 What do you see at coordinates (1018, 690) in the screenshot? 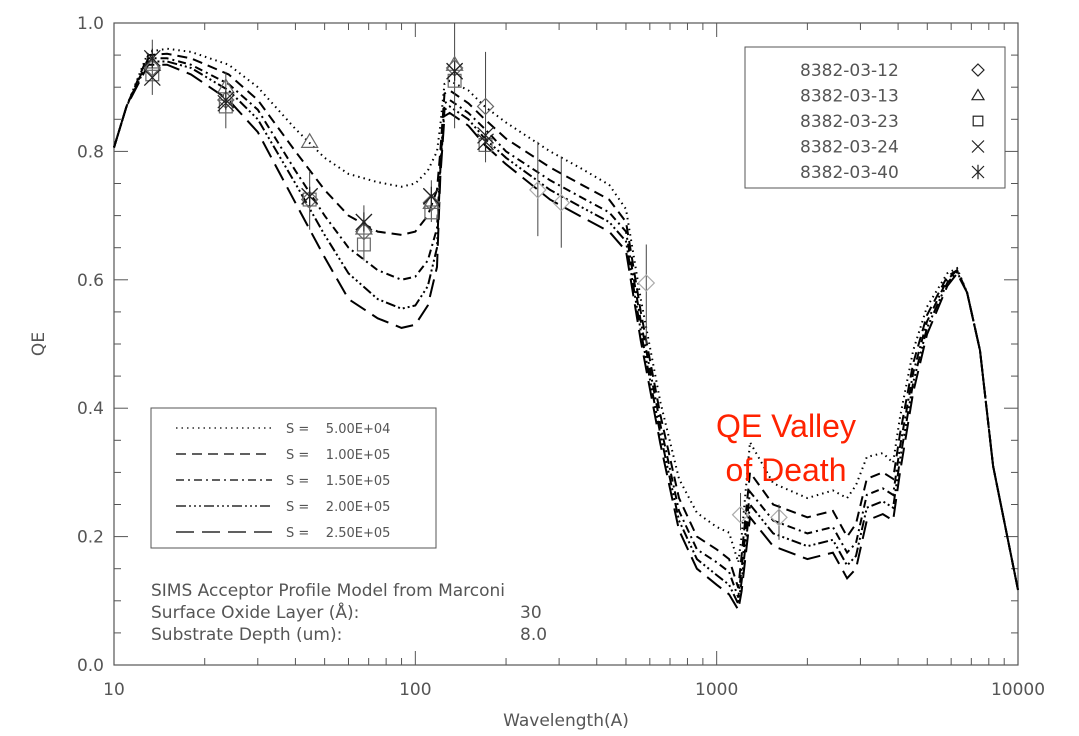
I see `x-tick-label: 10000` at bounding box center [1018, 690].